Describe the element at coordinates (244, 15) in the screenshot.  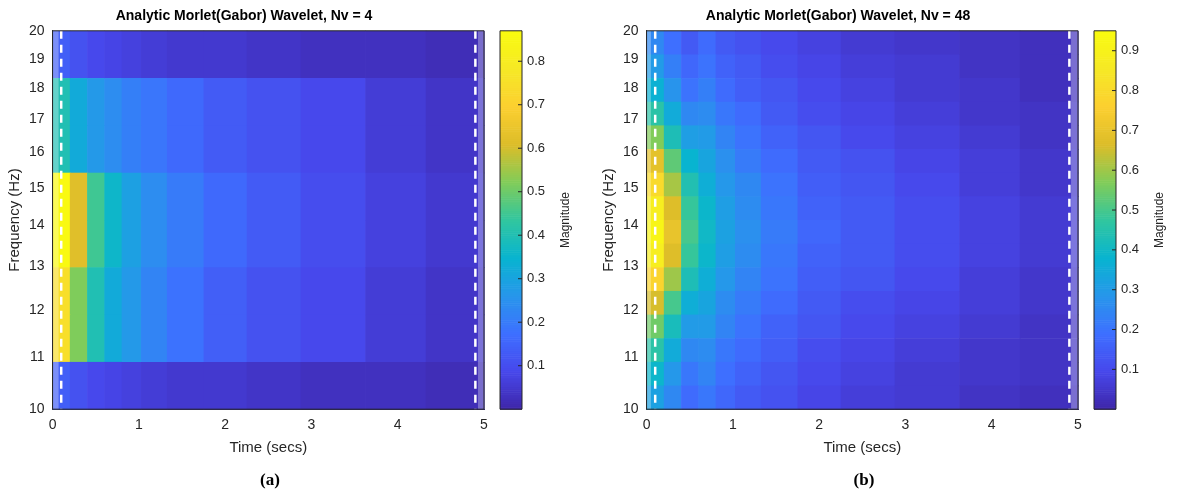
I see `chart-title: Analytic Morlet(Gabor) Wavelet, Nv = 4` at that location.